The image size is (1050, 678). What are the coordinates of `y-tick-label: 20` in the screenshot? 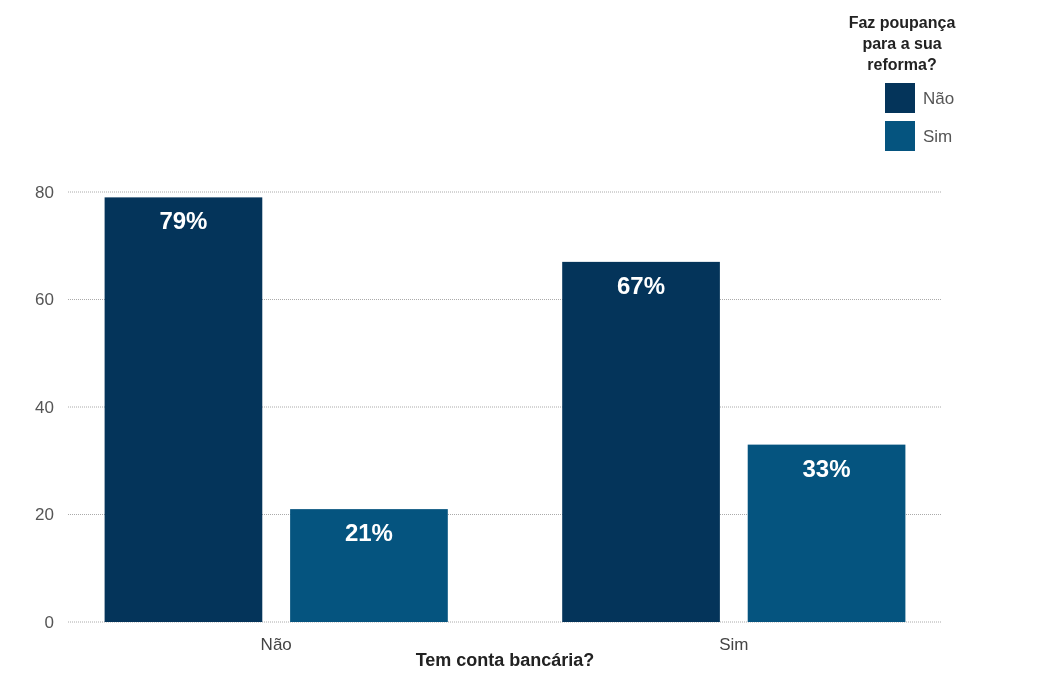 It's located at (44, 515).